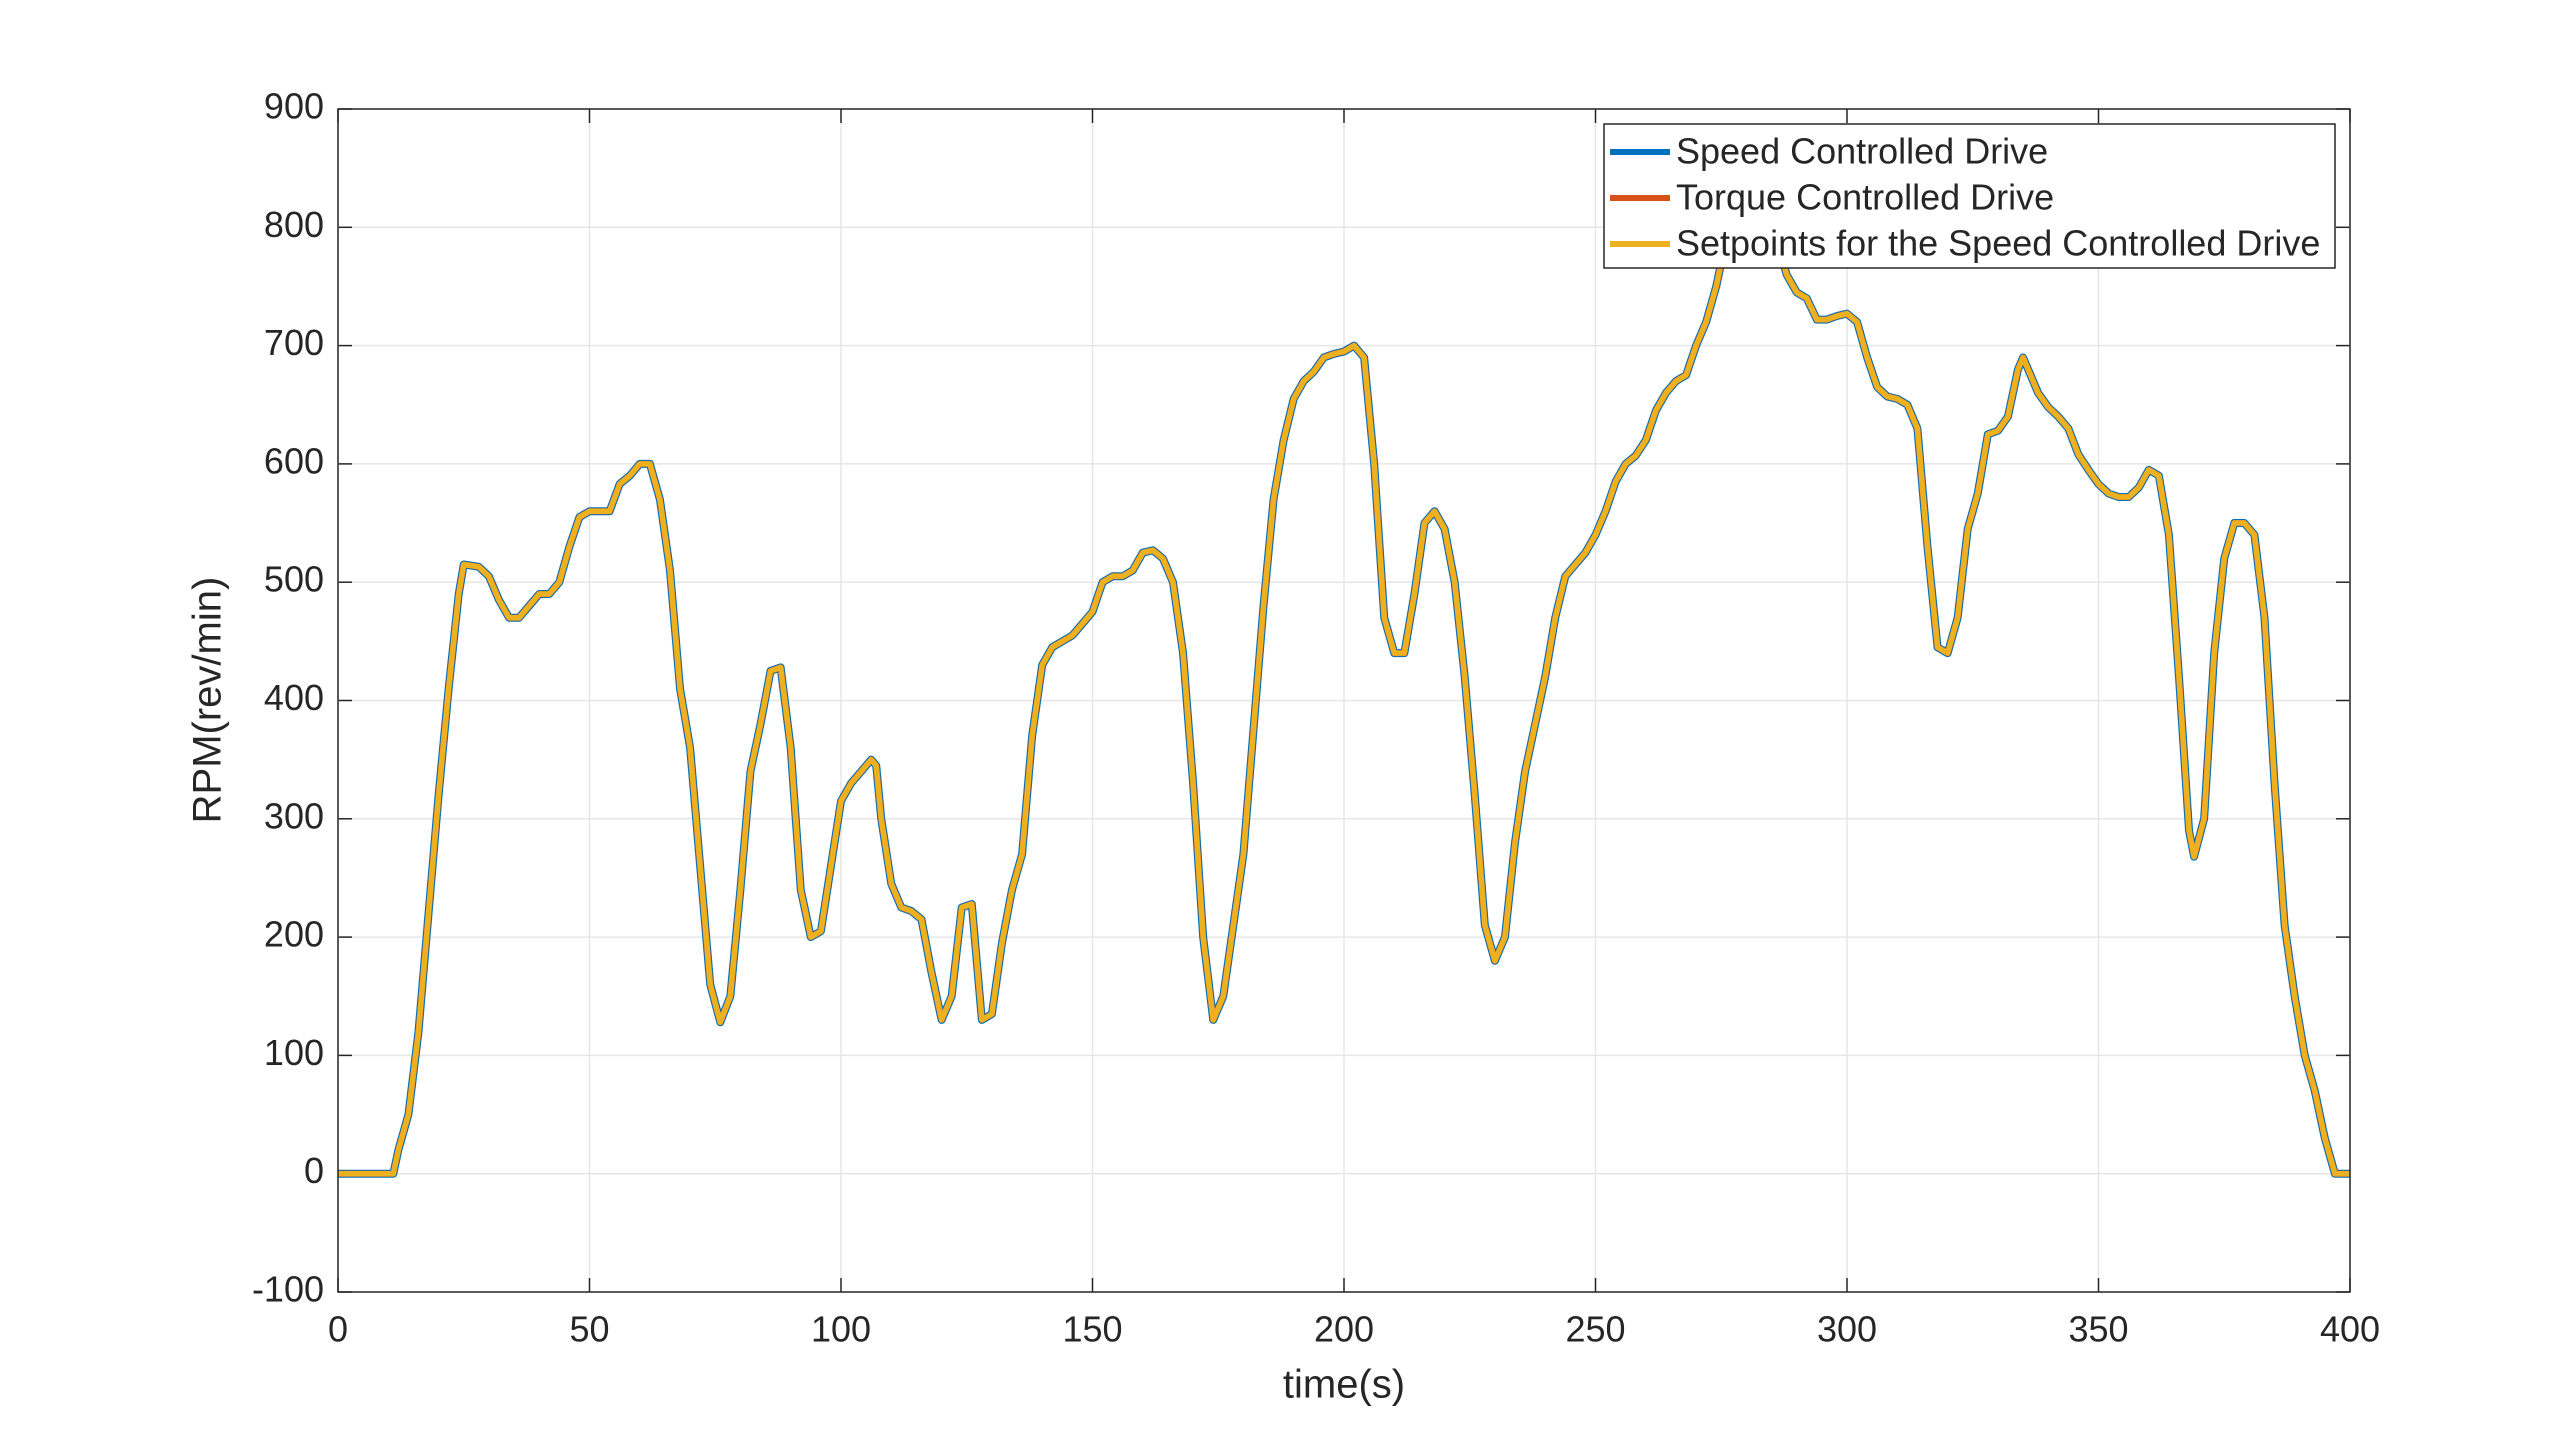 This screenshot has height=1431, width=2560. I want to click on x-tick-label: 50, so click(589, 1329).